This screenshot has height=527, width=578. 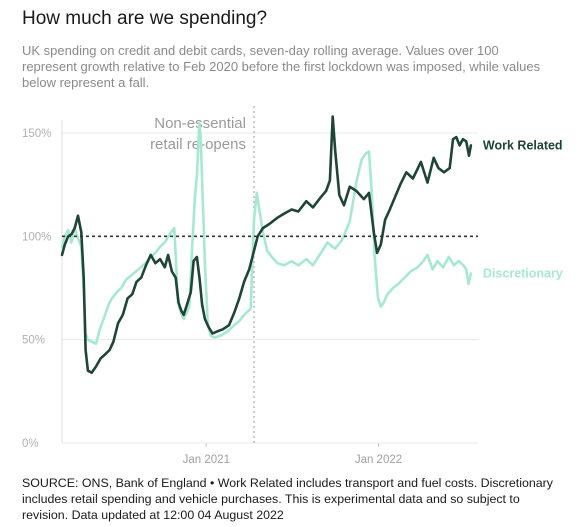 I want to click on subtitle-line: below represent a fall., so click(x=86, y=82).